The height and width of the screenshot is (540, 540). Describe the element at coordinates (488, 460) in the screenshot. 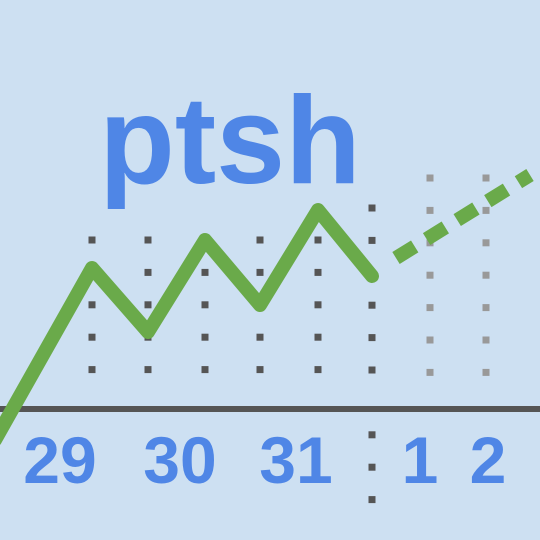

I see `date-label-2: 2` at that location.